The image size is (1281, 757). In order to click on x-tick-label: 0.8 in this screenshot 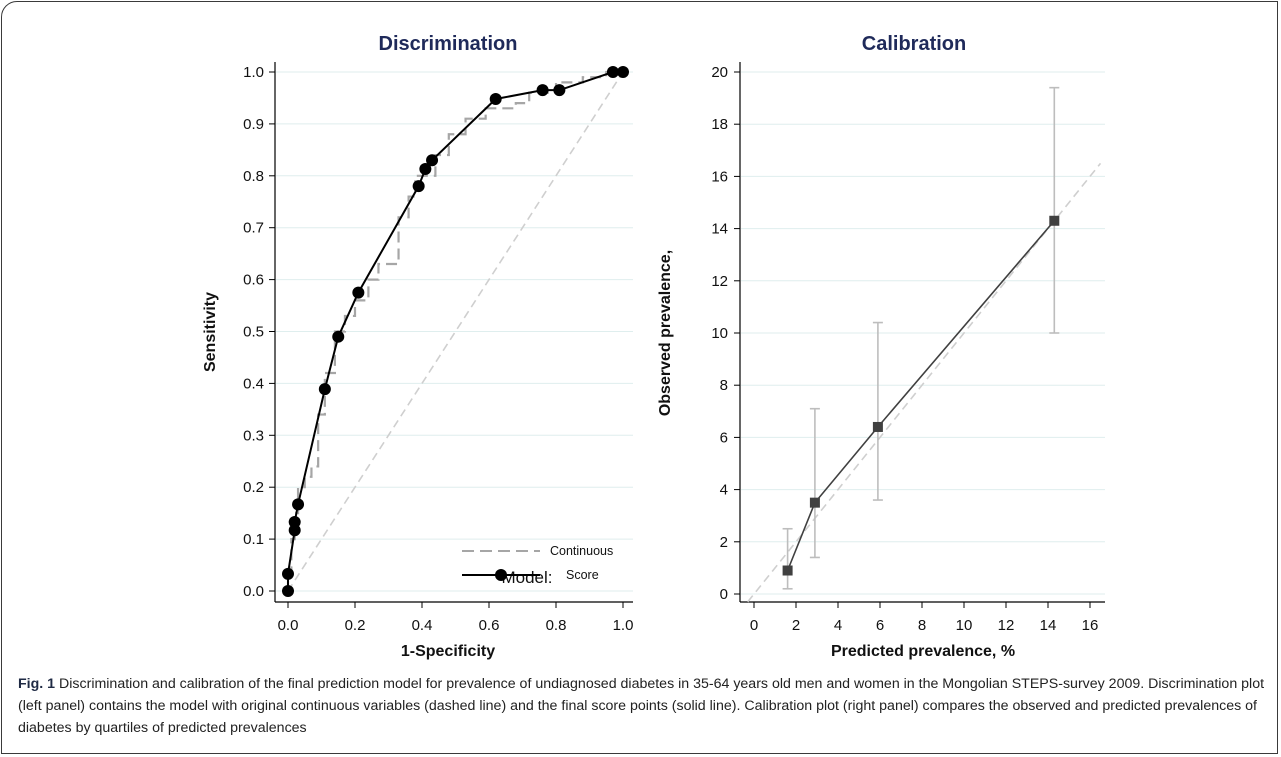, I will do `click(556, 625)`.